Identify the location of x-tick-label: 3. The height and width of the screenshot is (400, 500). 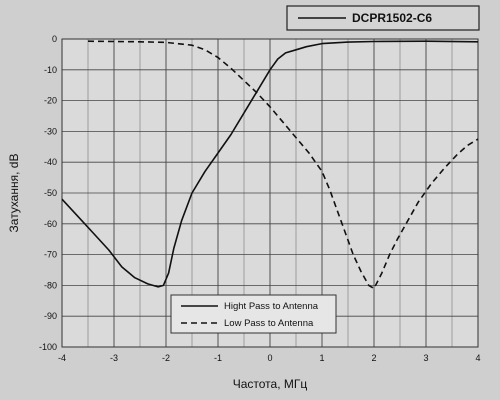
(425, 358).